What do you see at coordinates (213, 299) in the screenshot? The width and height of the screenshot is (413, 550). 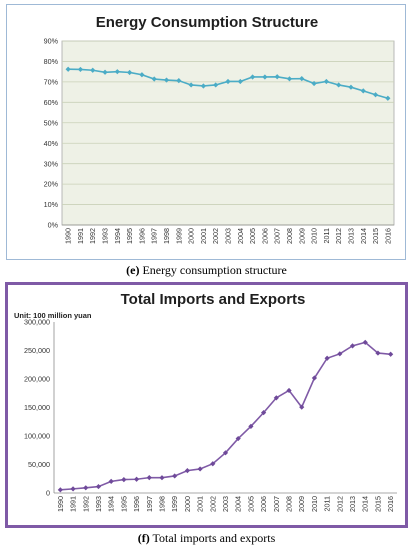 I see `trade-chart-title: Total Imports and Exports` at bounding box center [213, 299].